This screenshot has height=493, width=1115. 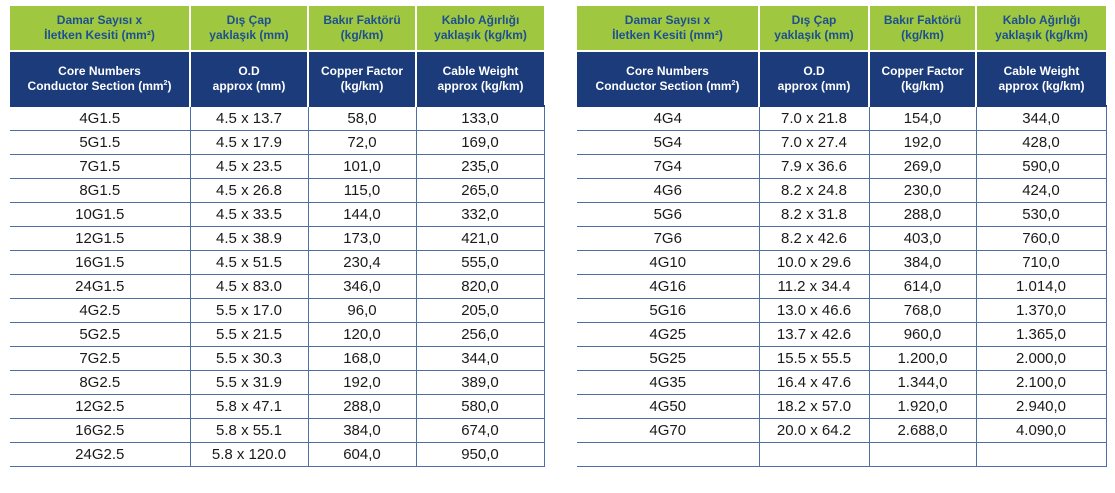 What do you see at coordinates (922, 238) in the screenshot?
I see `cell-copper-factor: 403,0` at bounding box center [922, 238].